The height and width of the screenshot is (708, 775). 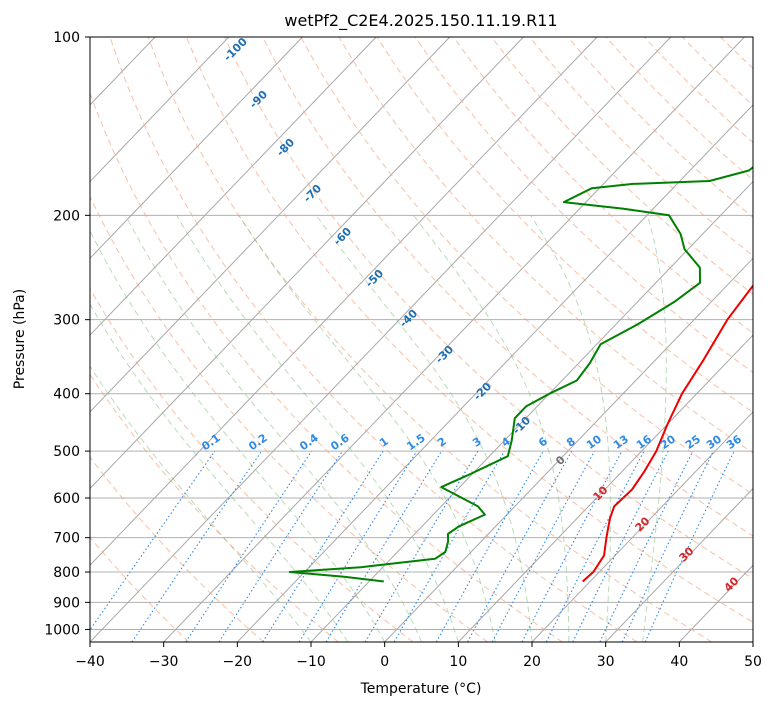 What do you see at coordinates (67, 334) in the screenshot?
I see `y-axis-ticks: 100 200 300 400 500 600 700 800 900 1000` at bounding box center [67, 334].